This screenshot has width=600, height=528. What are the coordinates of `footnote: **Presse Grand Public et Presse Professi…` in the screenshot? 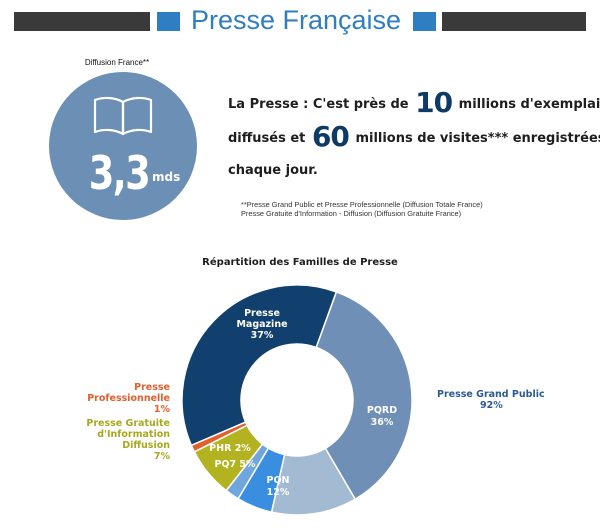 It's located at (416, 209).